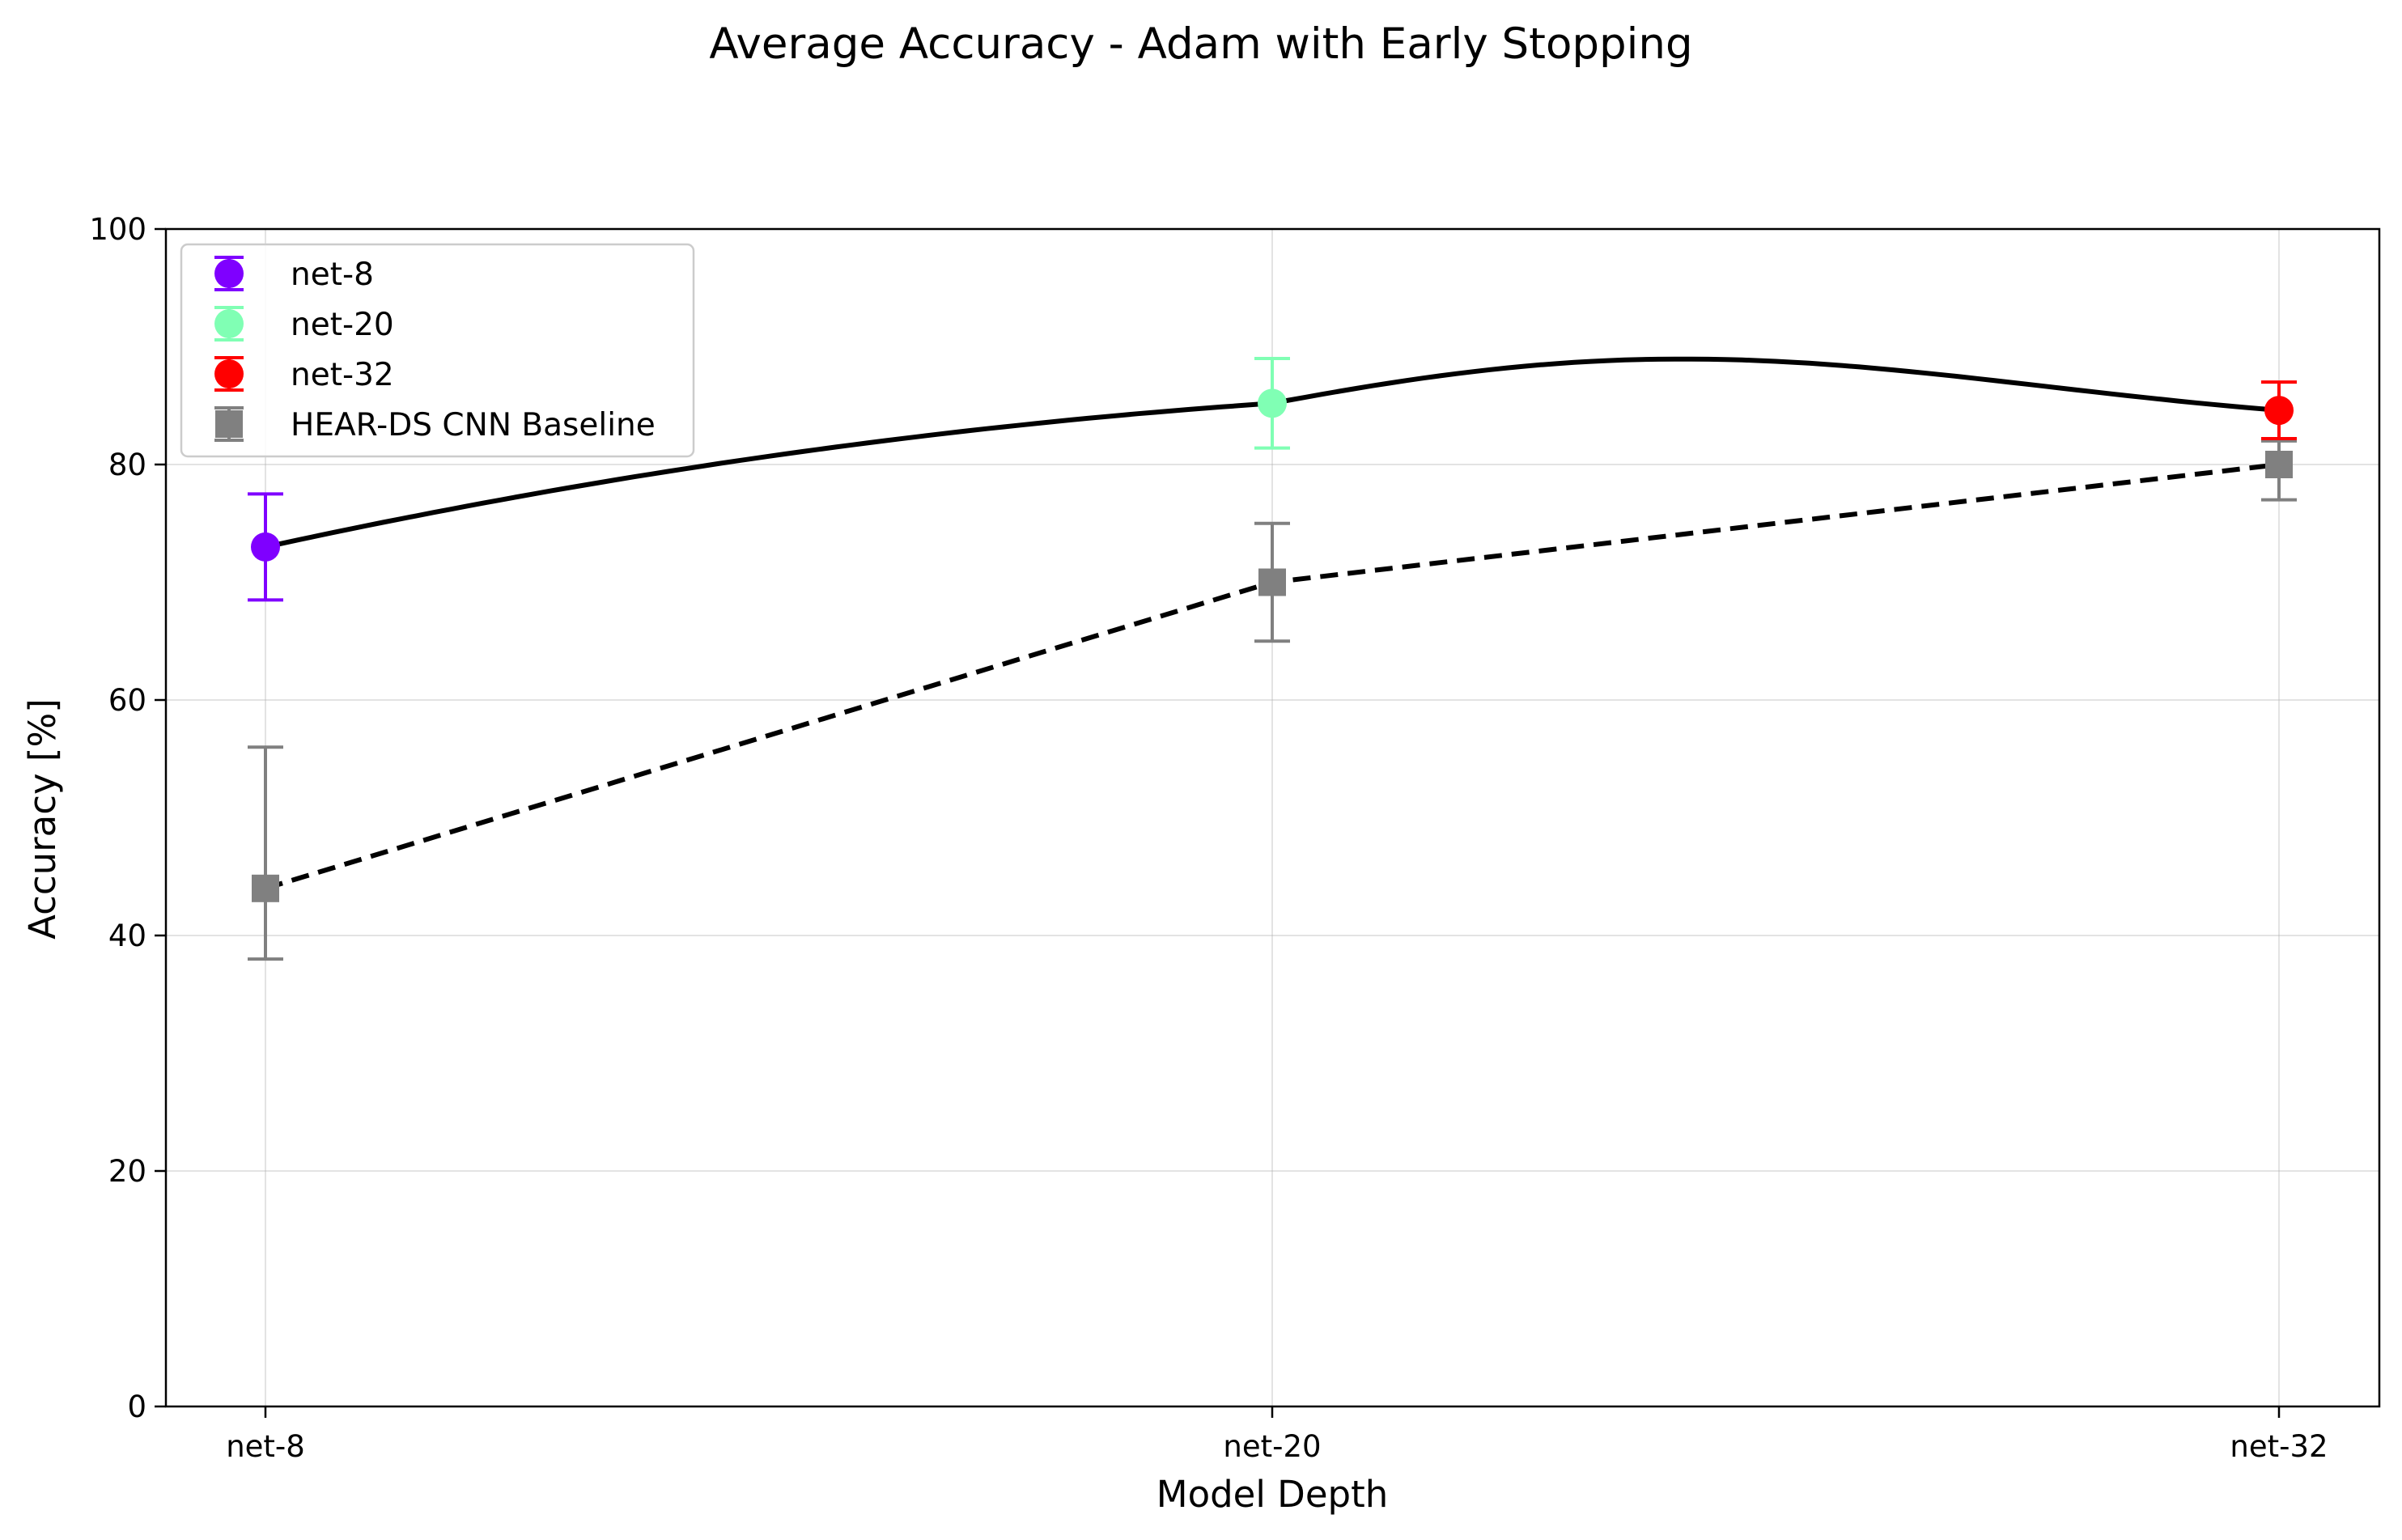  I want to click on legend-marker-HEAR-DS CNN Baseline, so click(229, 424).